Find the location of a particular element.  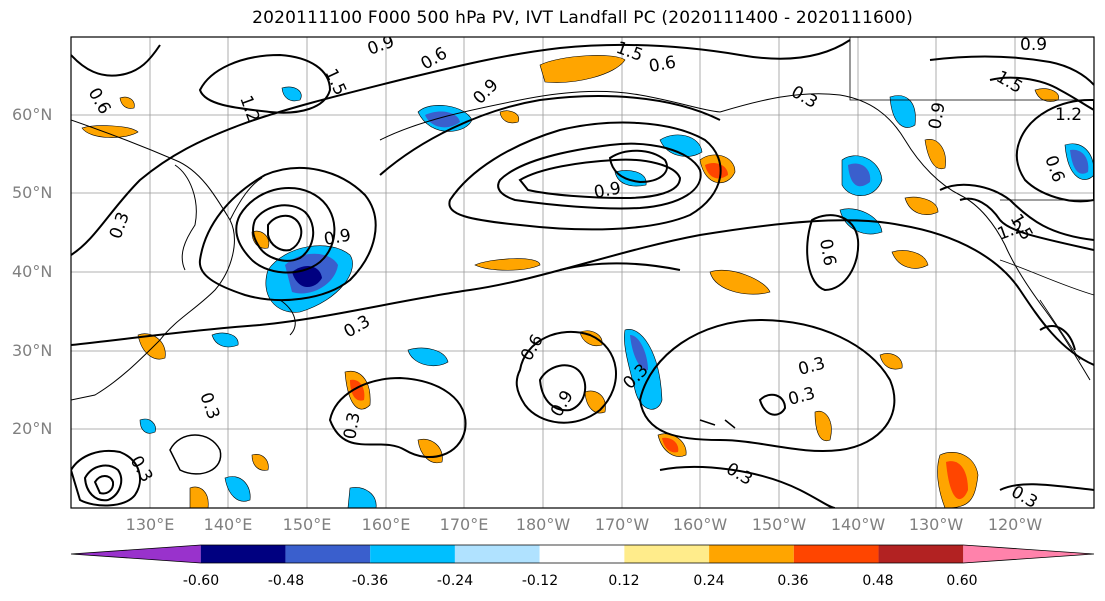

lon-label: 150°W is located at coordinates (779, 524).